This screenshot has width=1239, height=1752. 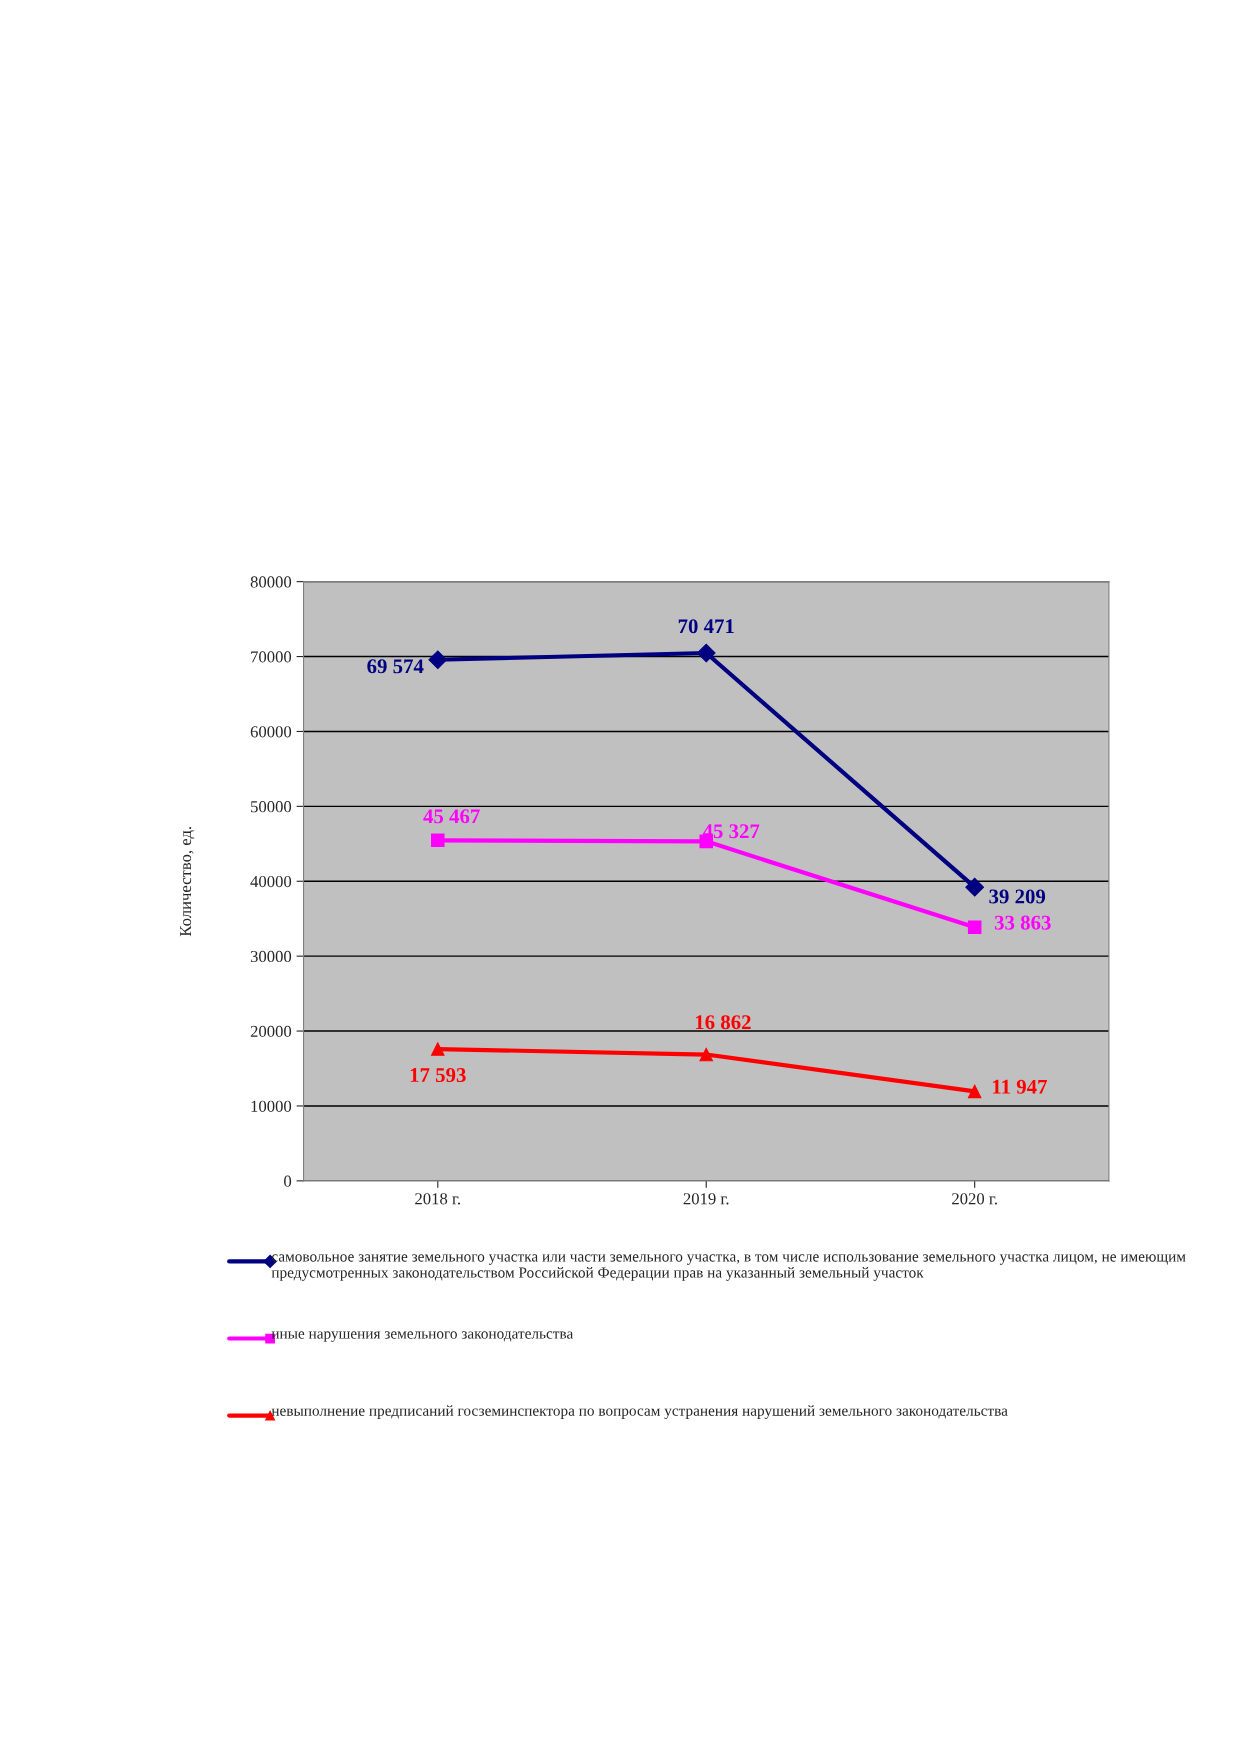 I want to click on y-tick-label: 50000, so click(x=271, y=807).